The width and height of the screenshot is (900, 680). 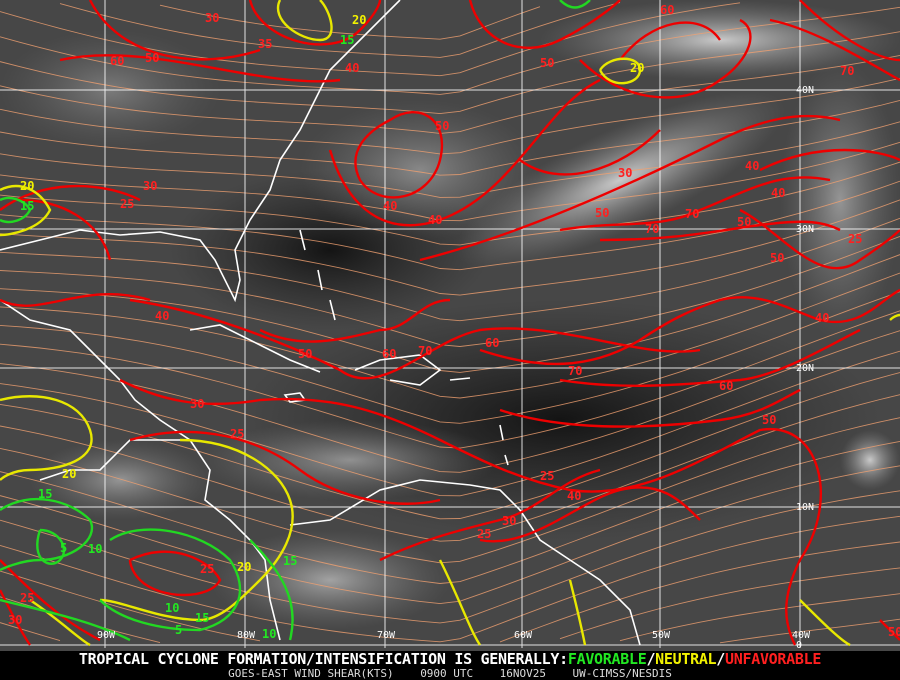 I want to click on data-source: UW-CIMSS/NESDIS, so click(x=622, y=673).